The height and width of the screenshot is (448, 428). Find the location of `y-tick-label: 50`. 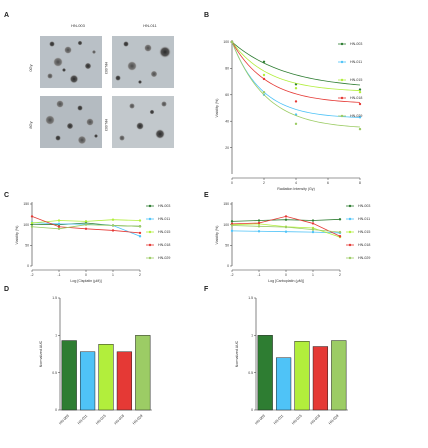

y-tick-label: 50 is located at coordinates (227, 246).